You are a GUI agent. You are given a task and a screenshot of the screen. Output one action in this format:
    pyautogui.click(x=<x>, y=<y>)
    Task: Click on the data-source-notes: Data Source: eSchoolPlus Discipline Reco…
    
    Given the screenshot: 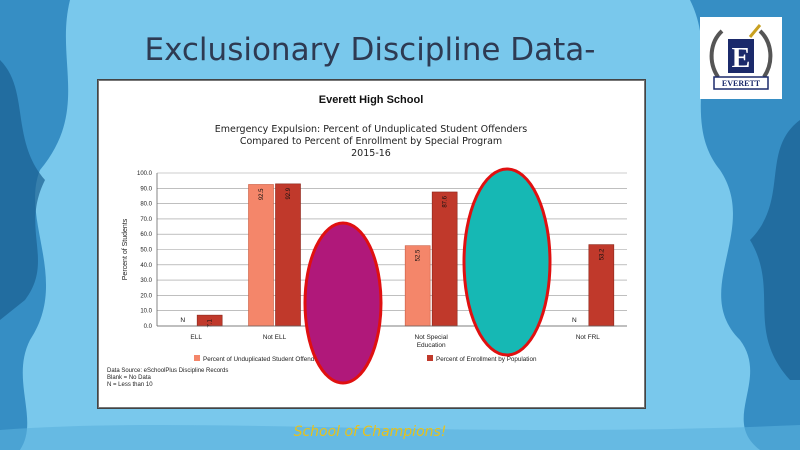 What is the action you would take?
    pyautogui.click(x=167, y=378)
    